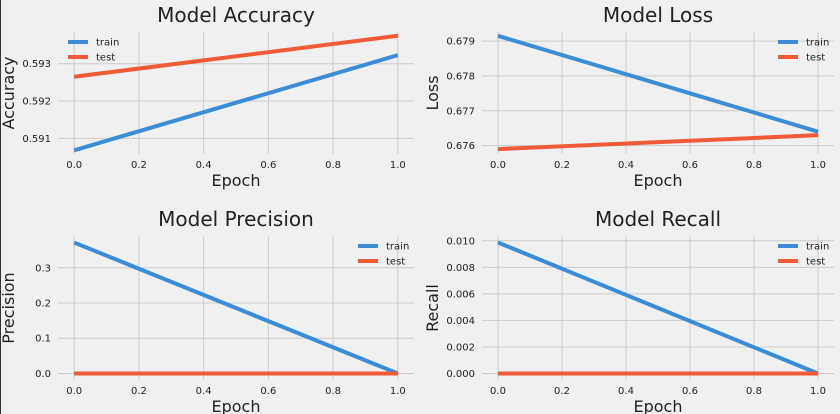  What do you see at coordinates (432, 92) in the screenshot?
I see `y-axis-label: Loss` at bounding box center [432, 92].